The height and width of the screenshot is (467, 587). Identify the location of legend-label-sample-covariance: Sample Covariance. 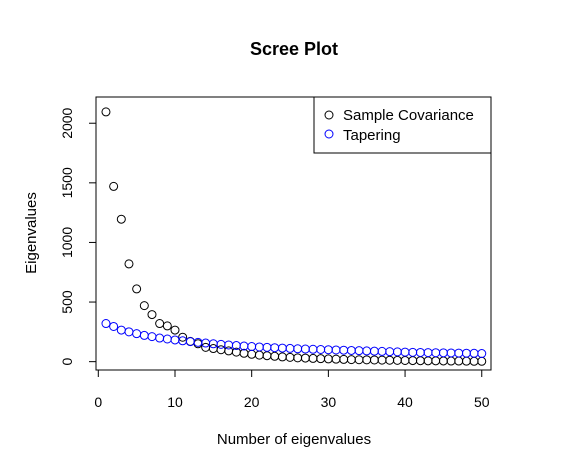
(408, 115).